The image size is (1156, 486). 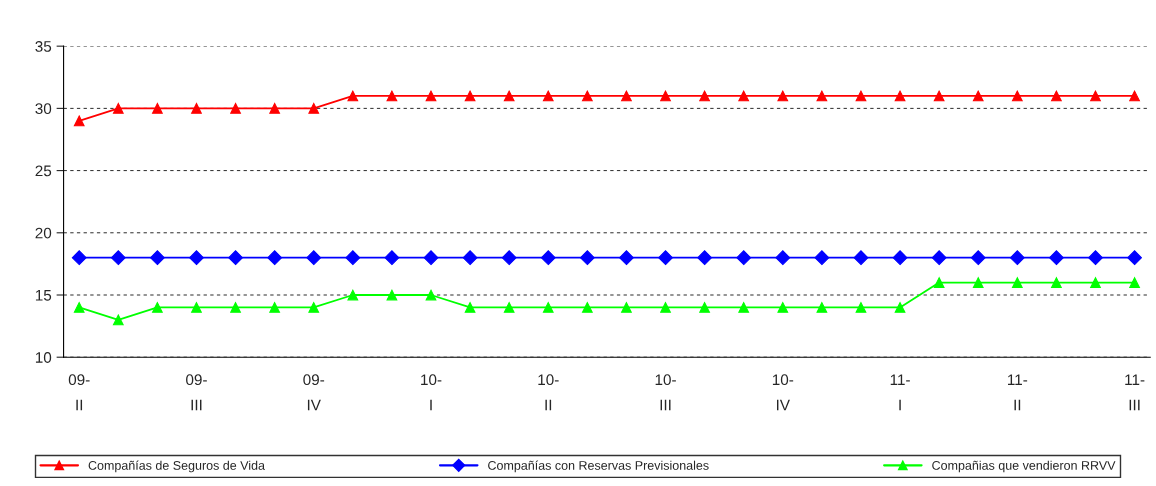 What do you see at coordinates (176, 466) in the screenshot?
I see `legend-label: Compañías de Seguros de Vida` at bounding box center [176, 466].